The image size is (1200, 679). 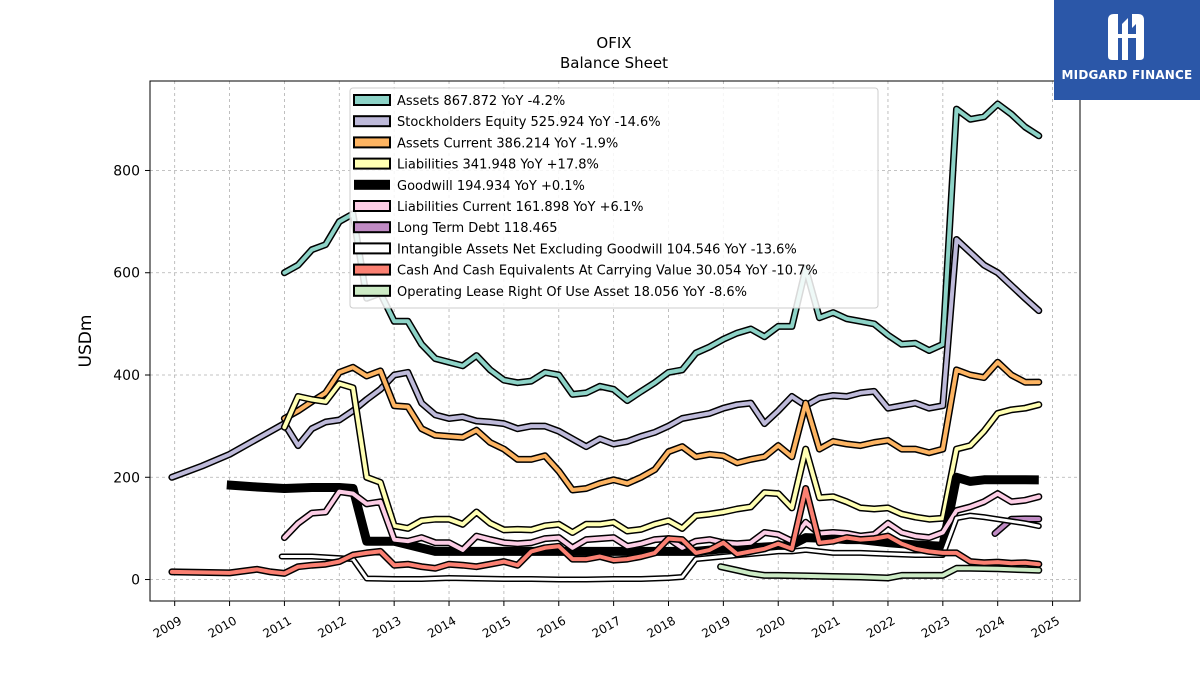 What do you see at coordinates (551, 626) in the screenshot?
I see `x-tick-label: 2016` at bounding box center [551, 626].